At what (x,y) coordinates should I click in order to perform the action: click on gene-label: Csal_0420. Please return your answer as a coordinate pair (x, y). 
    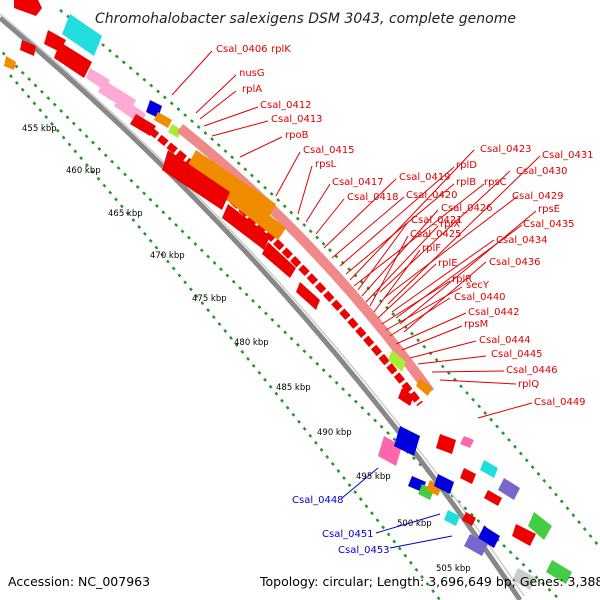
    Looking at the image, I should click on (432, 195).